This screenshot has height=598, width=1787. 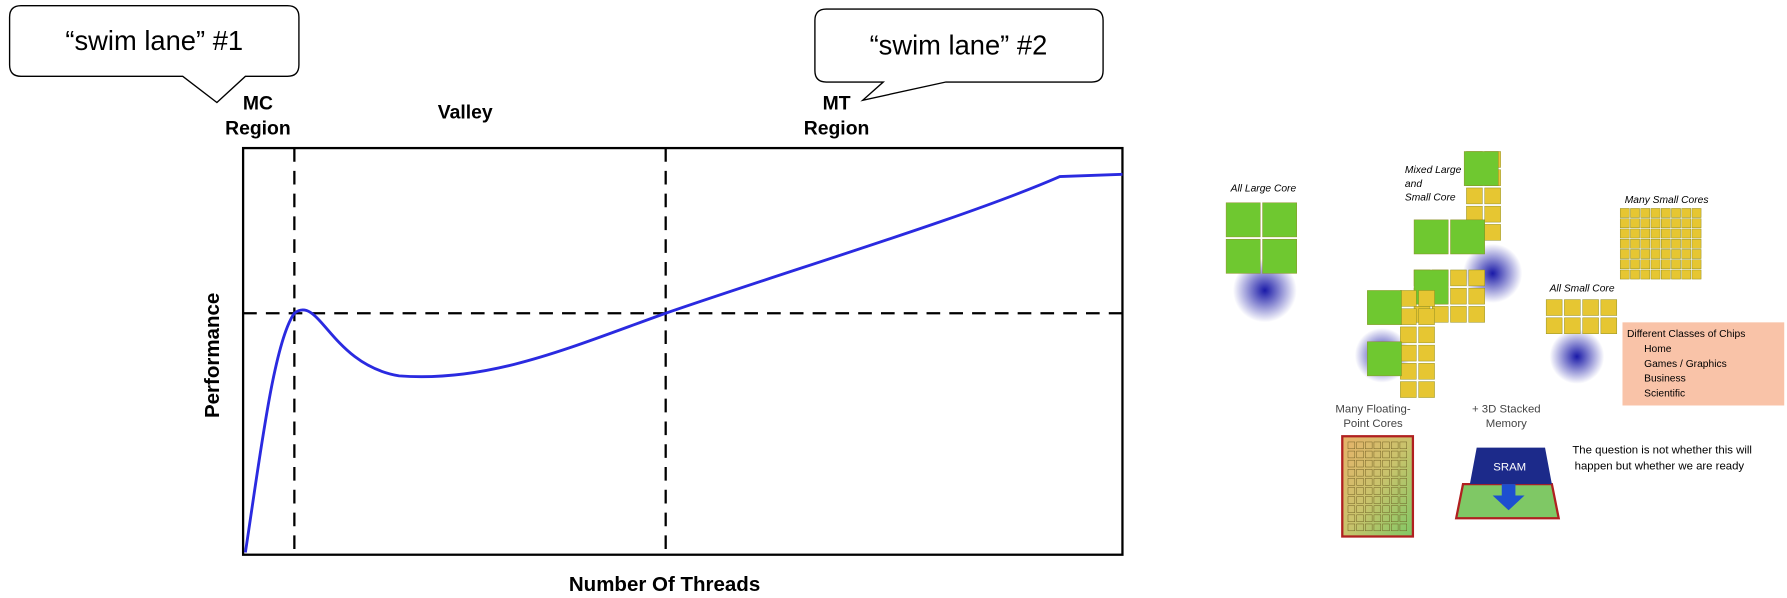 What do you see at coordinates (1685, 364) in the screenshot?
I see `label: Games / Graphics` at bounding box center [1685, 364].